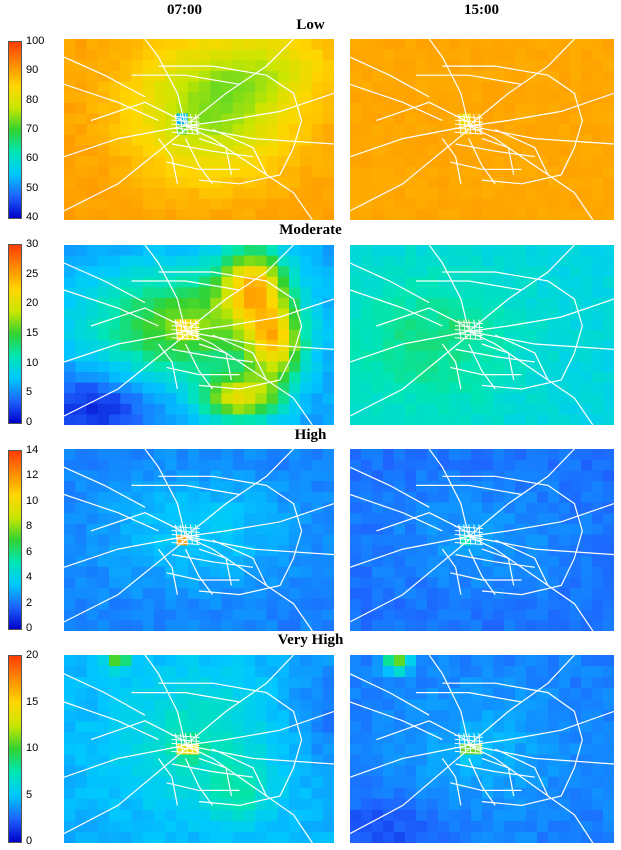 The height and width of the screenshot is (850, 621). Describe the element at coordinates (29, 841) in the screenshot. I see `colorbar-tick-label: 0` at that location.